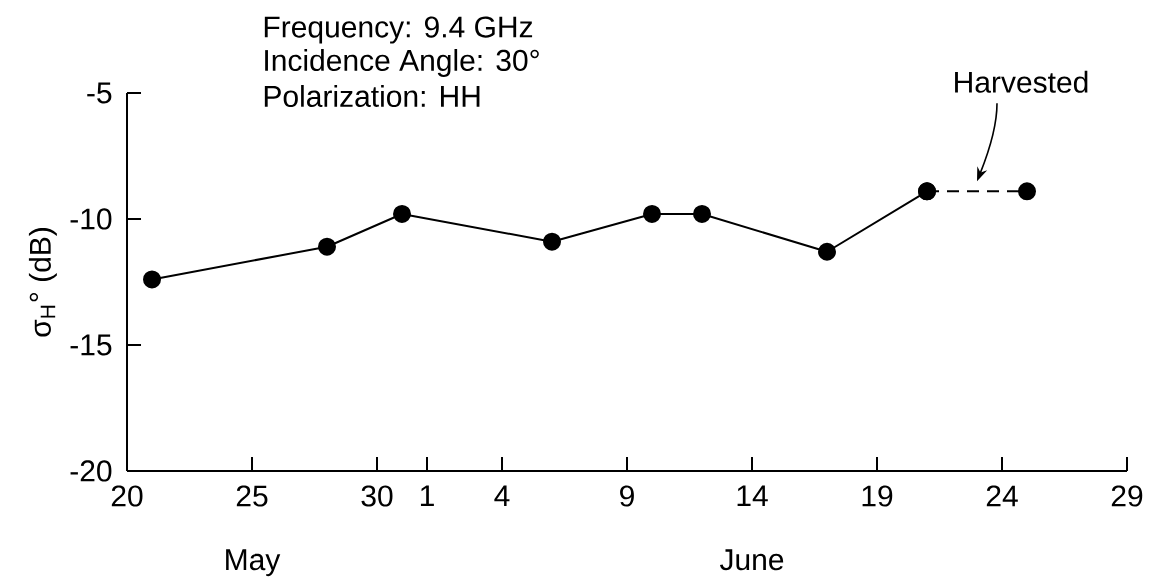 Image resolution: width=1162 pixels, height=586 pixels. I want to click on y-axis-title: σ$_{H}$° (dB), so click(42, 282).